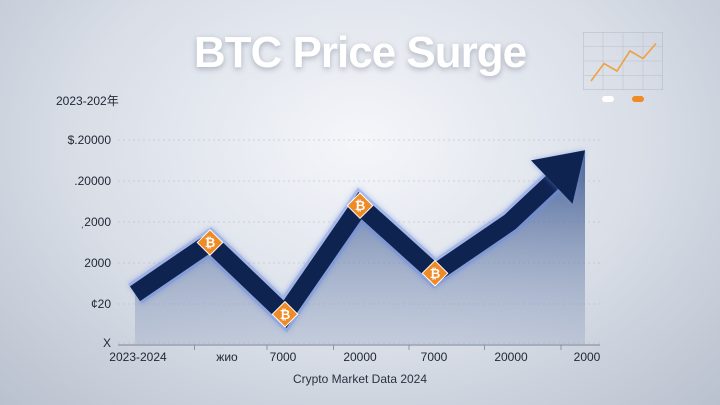 The image size is (720, 405). Describe the element at coordinates (360, 52) in the screenshot. I see `chart-title: BTC Price Surge` at that location.